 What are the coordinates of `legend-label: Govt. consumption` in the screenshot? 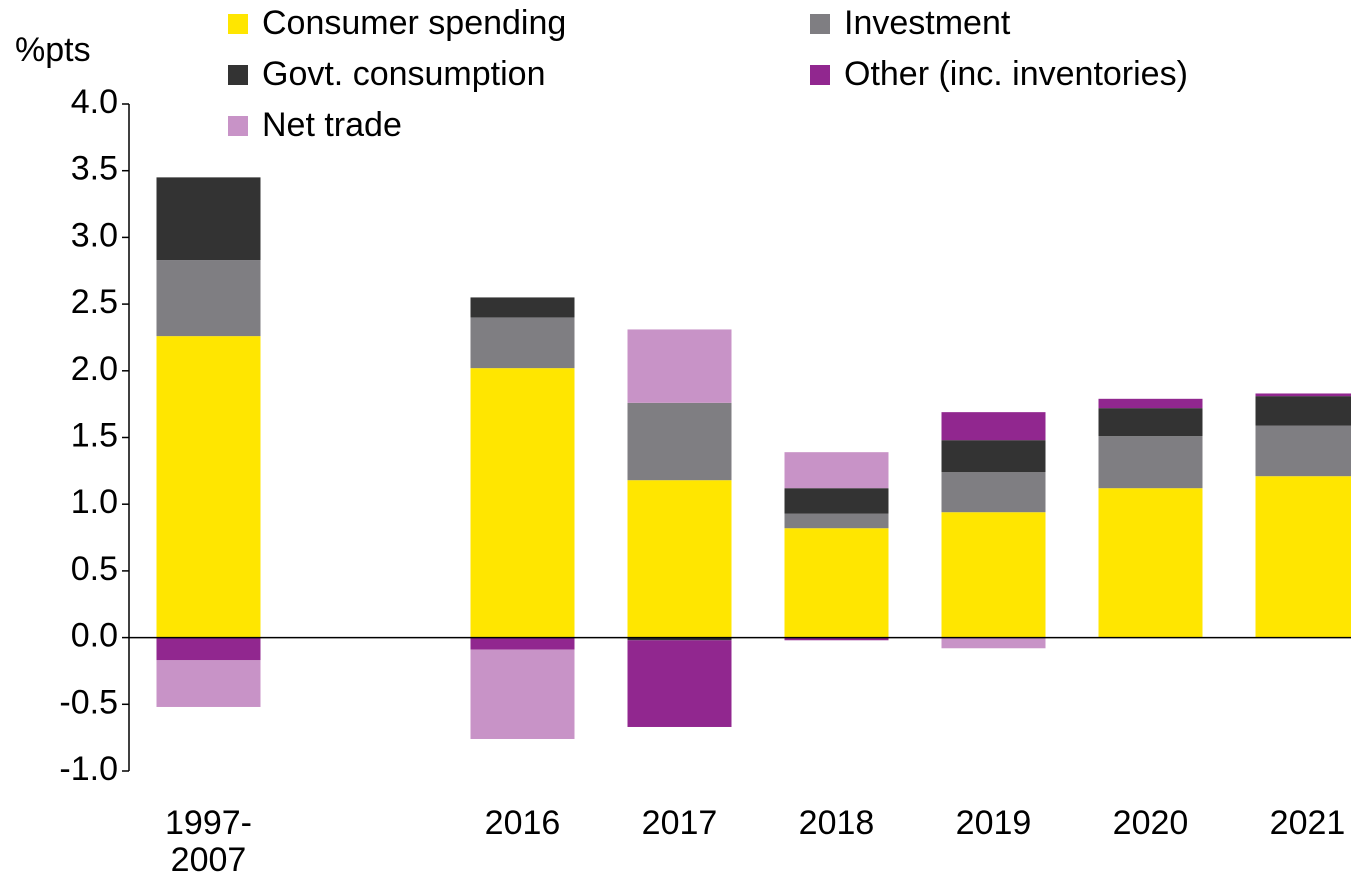 It's located at (403, 74).